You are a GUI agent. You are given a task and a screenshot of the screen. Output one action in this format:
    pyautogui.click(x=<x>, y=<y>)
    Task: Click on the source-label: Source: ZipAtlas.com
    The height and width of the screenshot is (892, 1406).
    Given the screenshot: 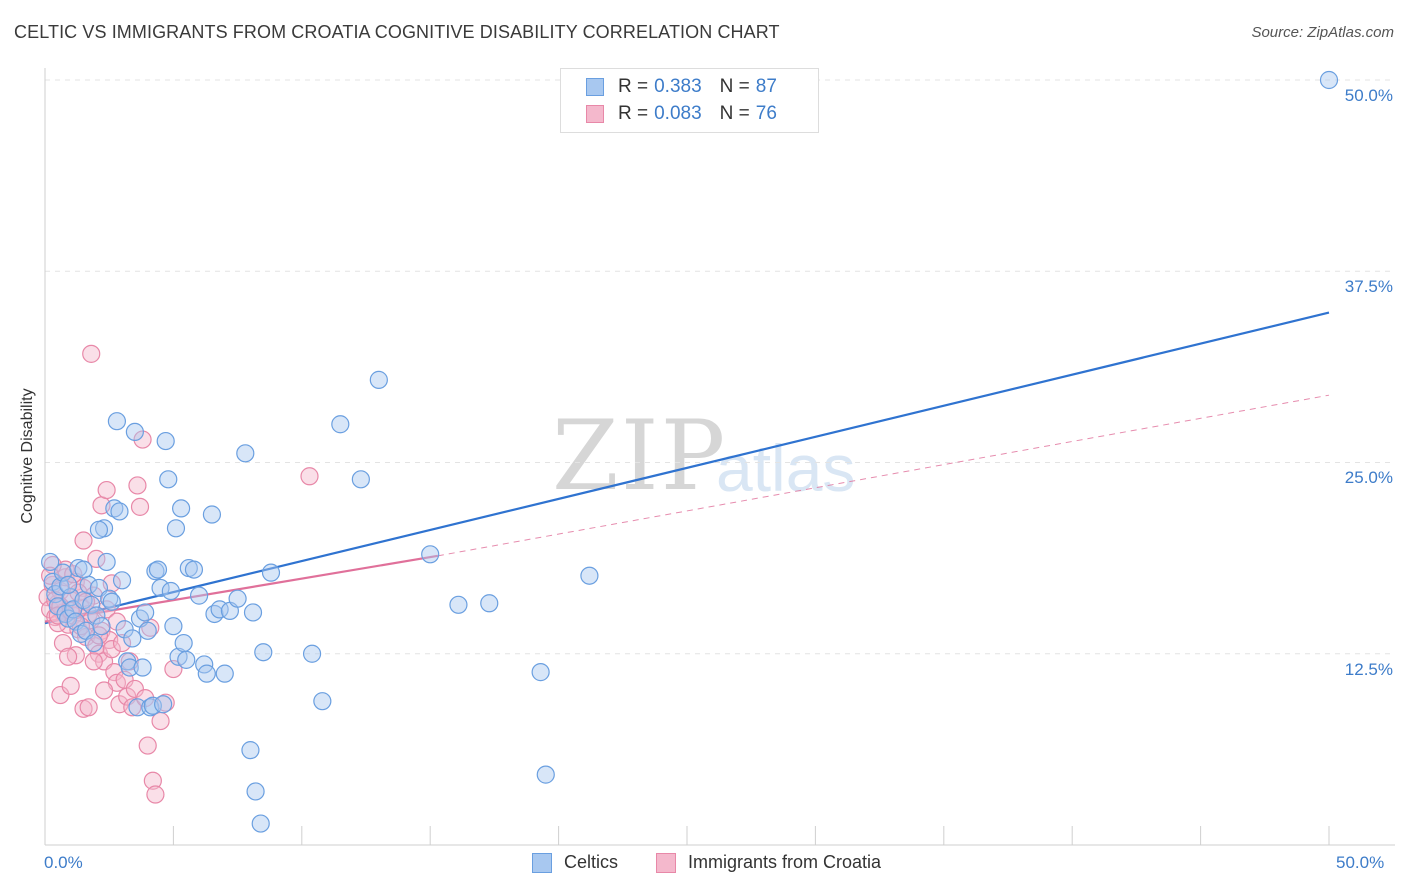 What is the action you would take?
    pyautogui.click(x=1322, y=32)
    